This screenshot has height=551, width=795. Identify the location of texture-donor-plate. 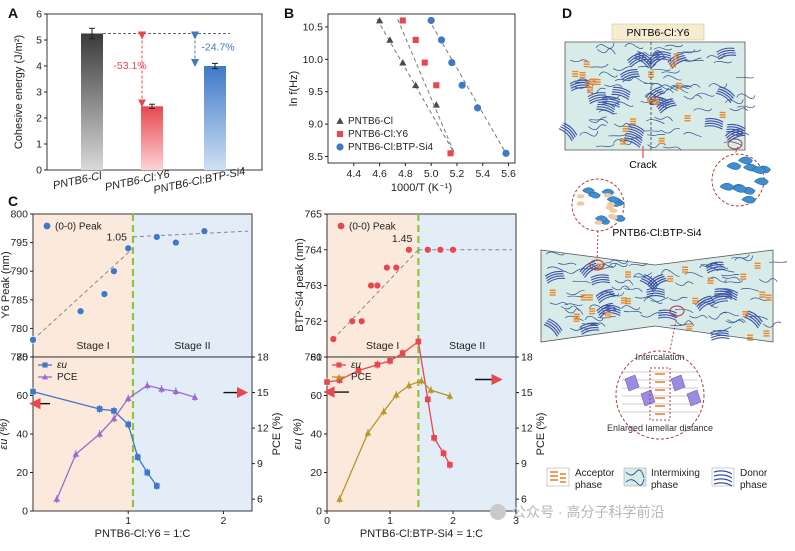
(632, 383).